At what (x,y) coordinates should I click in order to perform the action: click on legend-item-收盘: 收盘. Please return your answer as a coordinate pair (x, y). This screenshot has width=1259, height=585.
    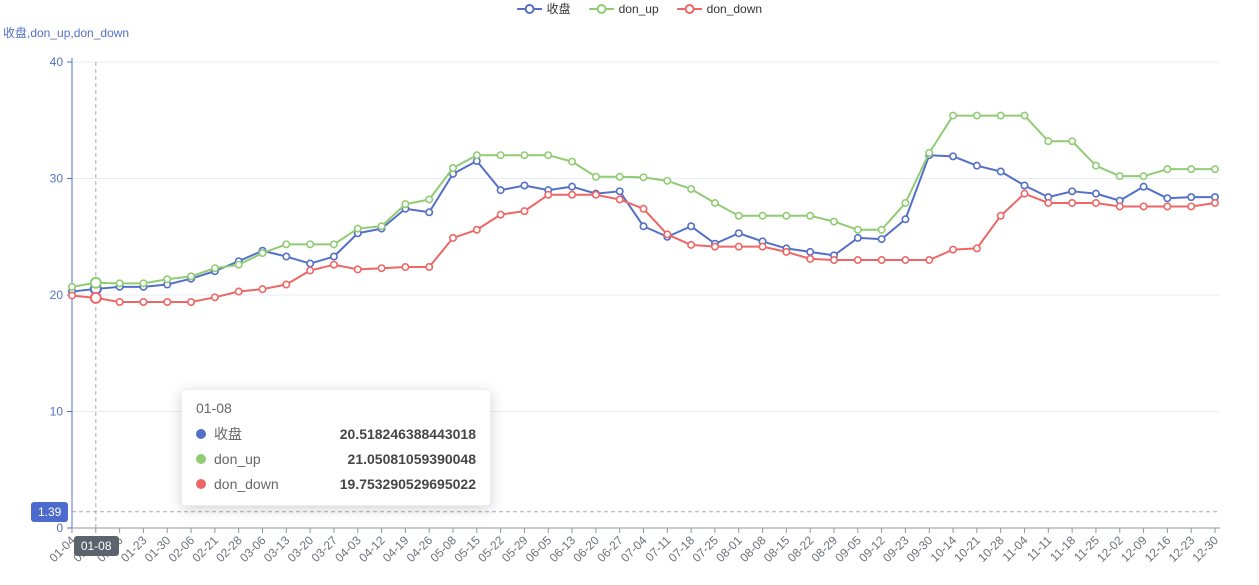
    Looking at the image, I should click on (543, 9).